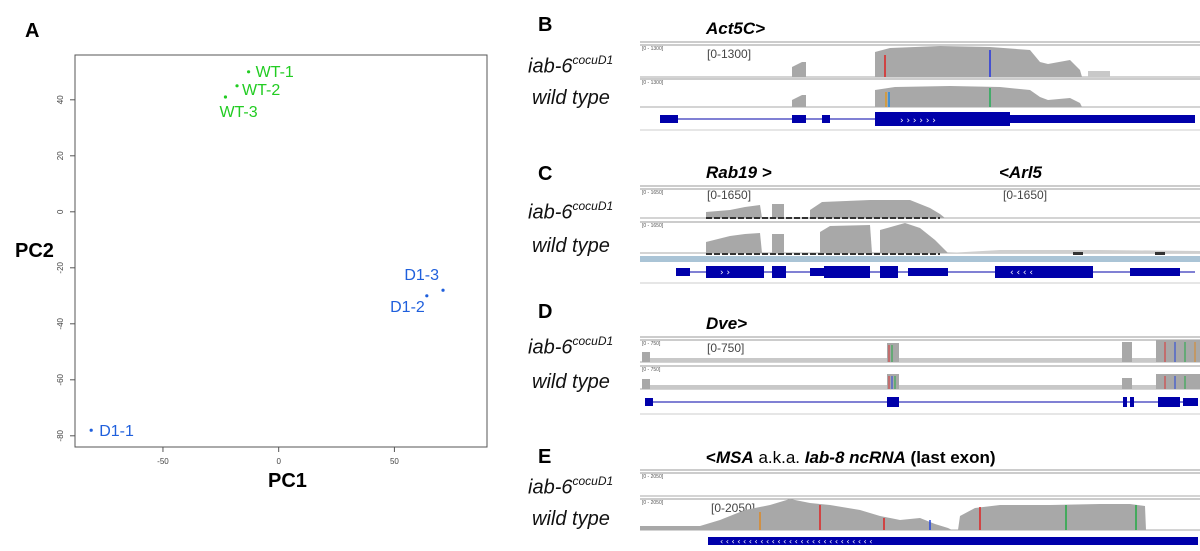  I want to click on gene-label-msa: <MSA a.k.a. Iab-8 ncRNA (last exon), so click(851, 457).